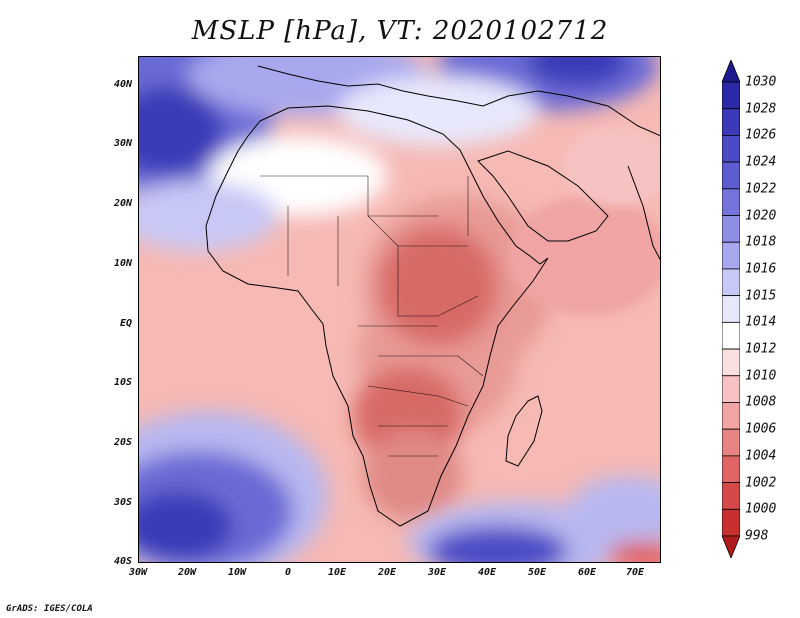  I want to click on lat-label: 30N, so click(122, 143).